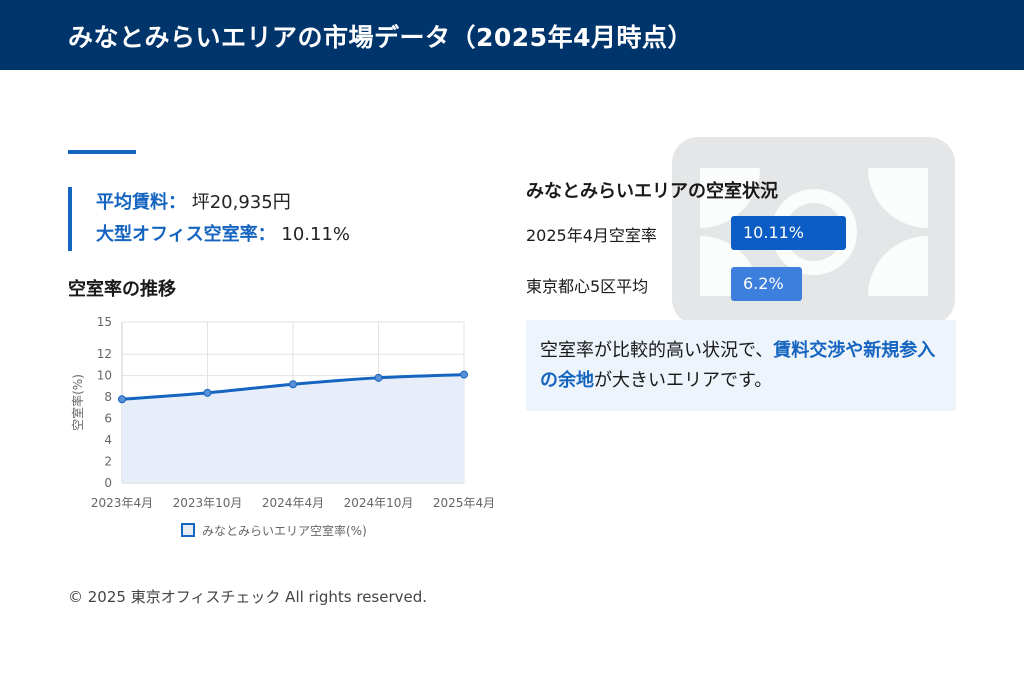 The width and height of the screenshot is (1024, 683). What do you see at coordinates (104, 376) in the screenshot?
I see `y-tick-label: 10` at bounding box center [104, 376].